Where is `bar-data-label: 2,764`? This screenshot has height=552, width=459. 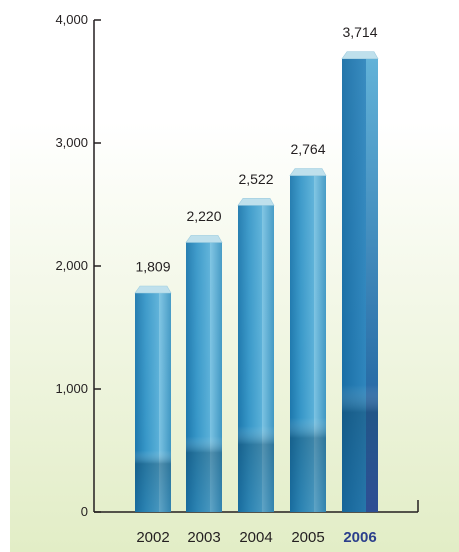 bar-data-label: 2,764 is located at coordinates (307, 149).